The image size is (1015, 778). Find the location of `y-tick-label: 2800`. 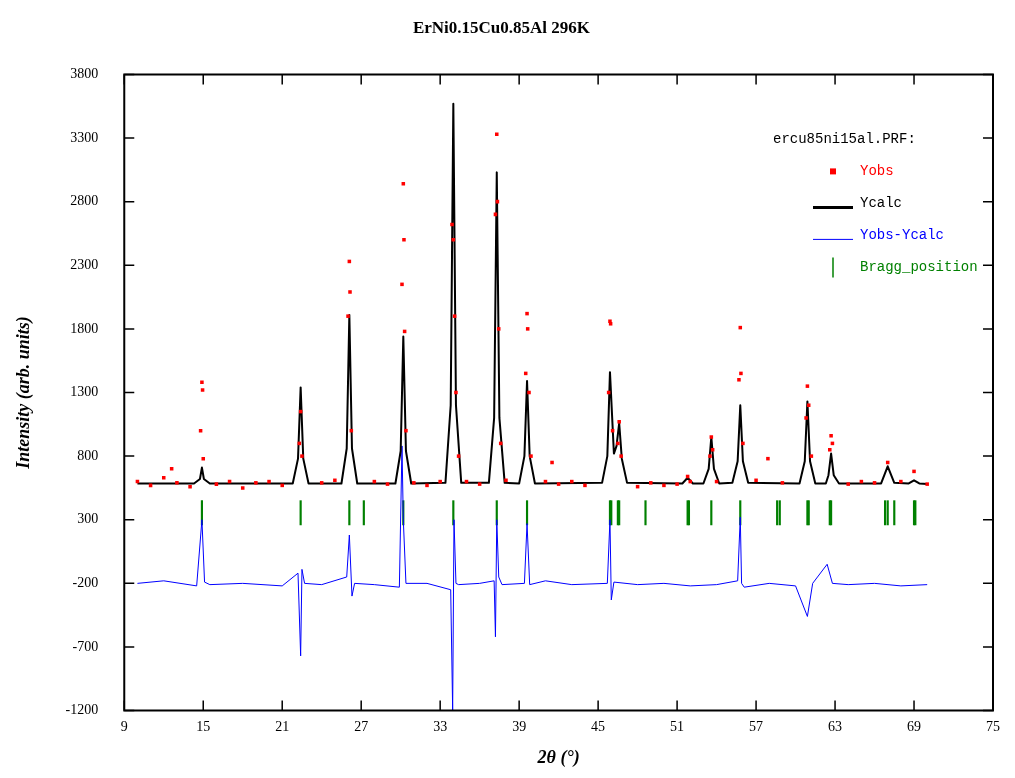

y-tick-label: 2800 is located at coordinates (84, 201).